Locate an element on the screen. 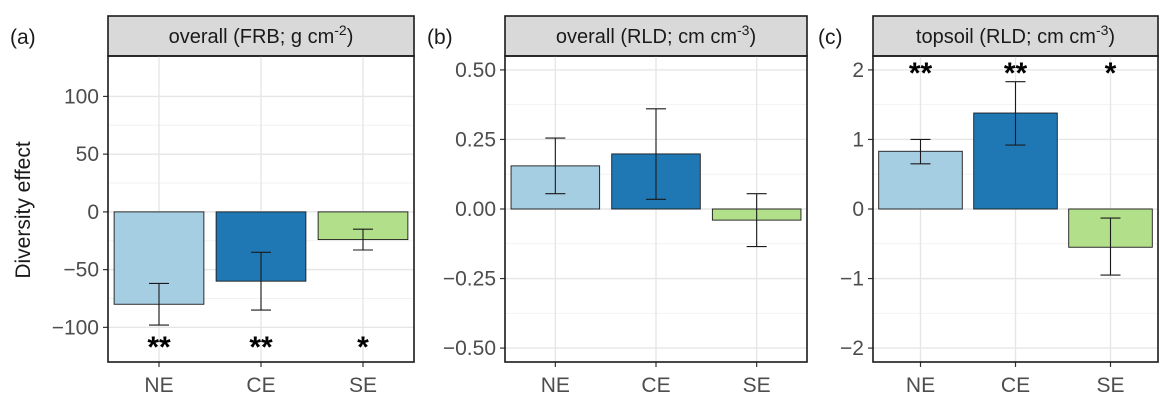 The height and width of the screenshot is (396, 1162). y-tick-label: −50 is located at coordinates (81, 270).